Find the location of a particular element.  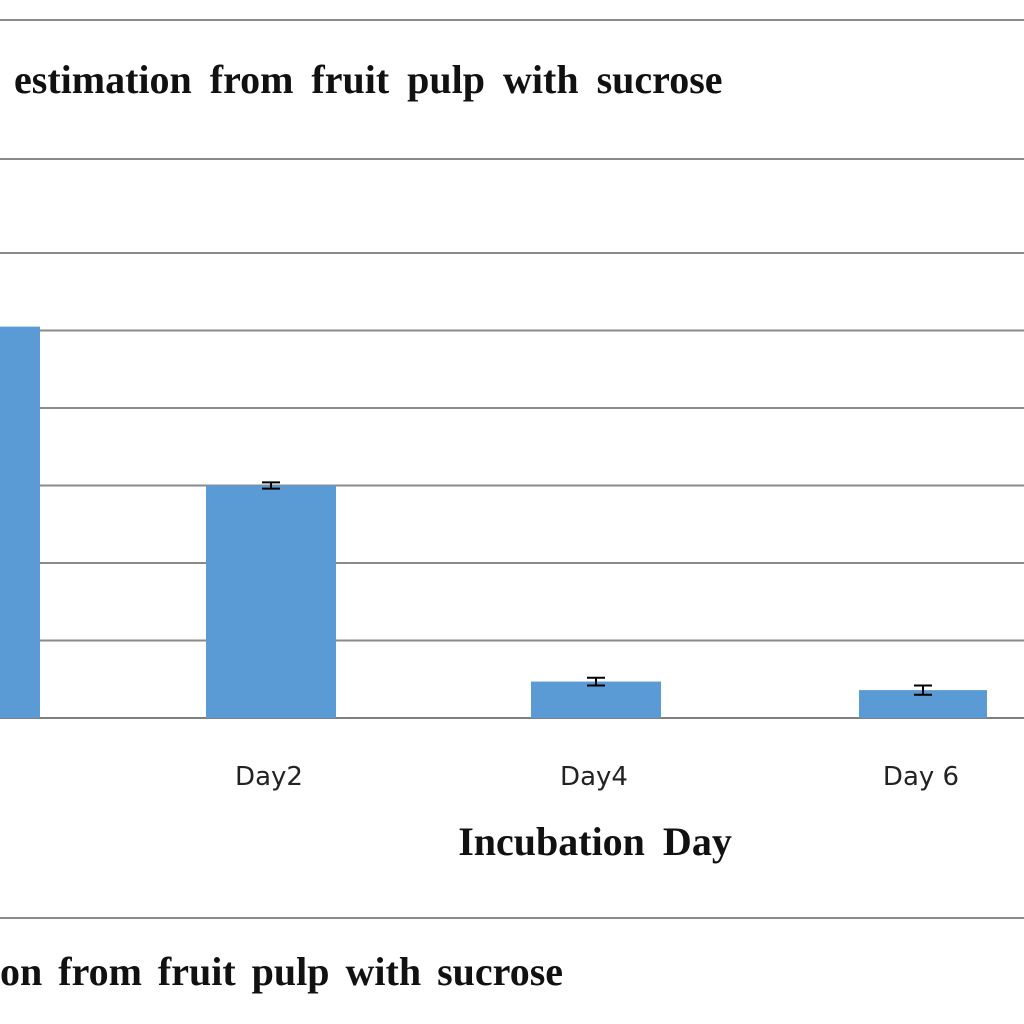

x-axis-title: Incubation Day is located at coordinates (595, 841).